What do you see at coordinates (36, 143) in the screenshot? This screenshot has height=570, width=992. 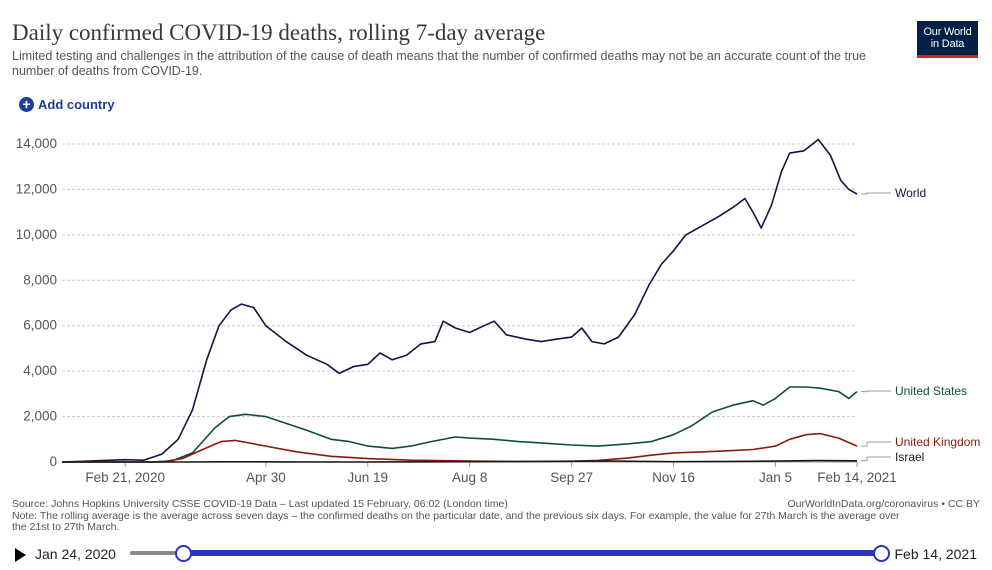 I see `y-tick-label: 14,000` at bounding box center [36, 143].